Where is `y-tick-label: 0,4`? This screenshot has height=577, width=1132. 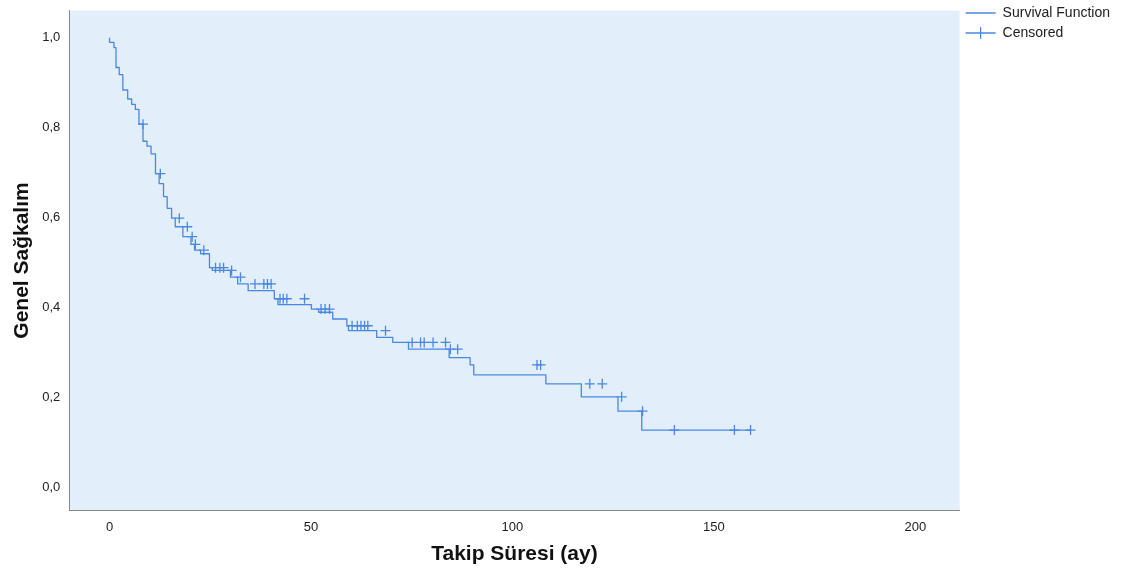
y-tick-label: 0,4 is located at coordinates (51, 307).